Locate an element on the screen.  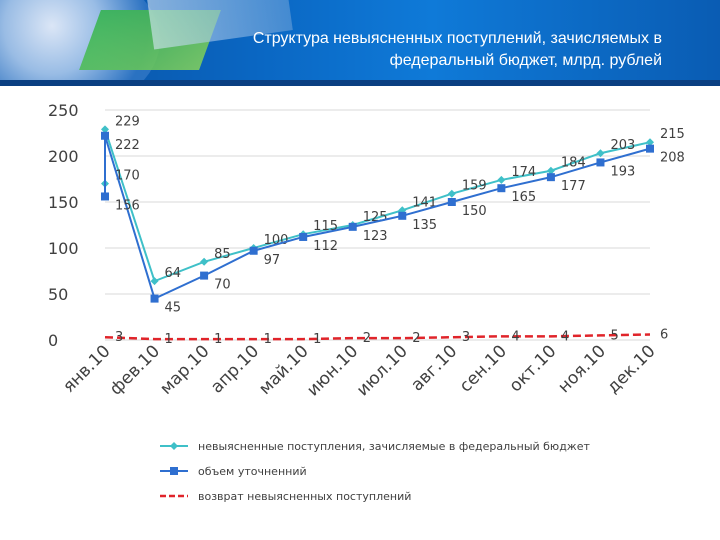
y-tick-label: 100 is located at coordinates (63, 248).